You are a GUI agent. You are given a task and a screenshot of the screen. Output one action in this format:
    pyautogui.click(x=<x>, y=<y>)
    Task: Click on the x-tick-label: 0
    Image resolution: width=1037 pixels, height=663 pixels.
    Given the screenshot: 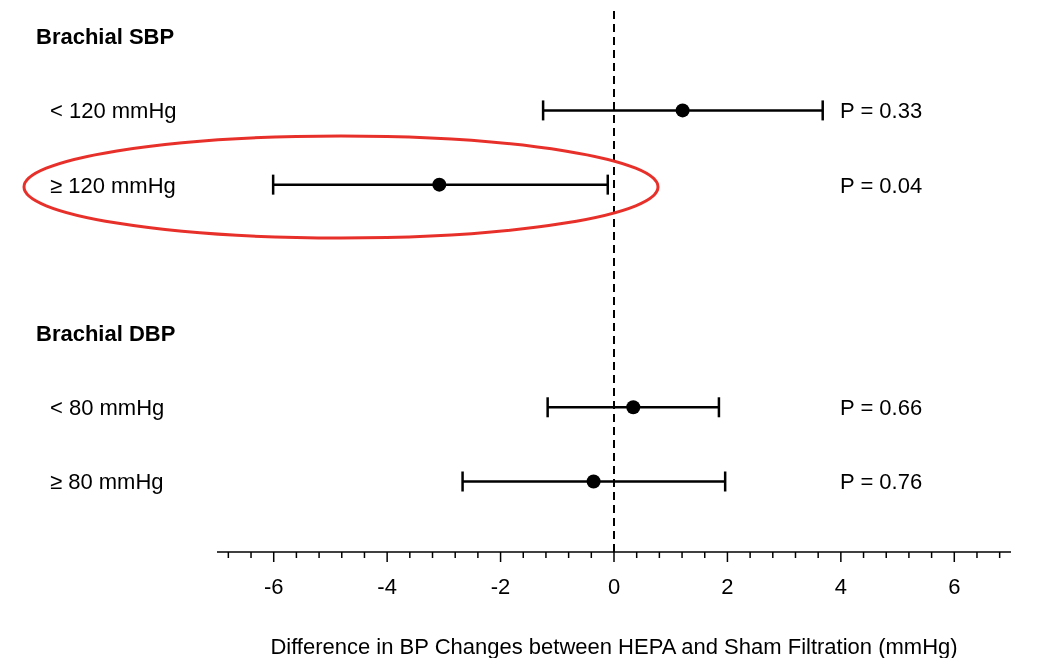 What is the action you would take?
    pyautogui.click(x=614, y=586)
    